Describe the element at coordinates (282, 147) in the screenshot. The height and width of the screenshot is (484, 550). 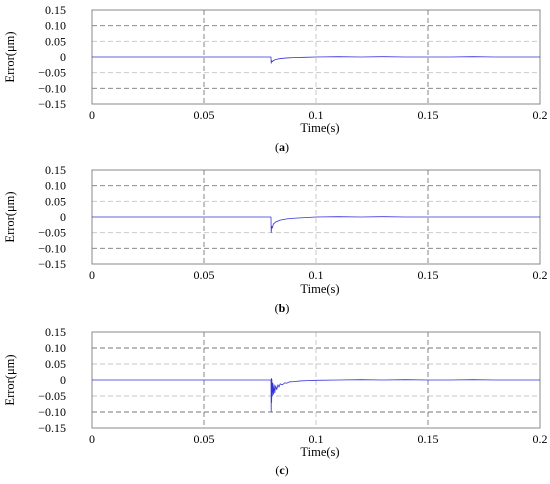
I see `panel-caption: (a)` at that location.